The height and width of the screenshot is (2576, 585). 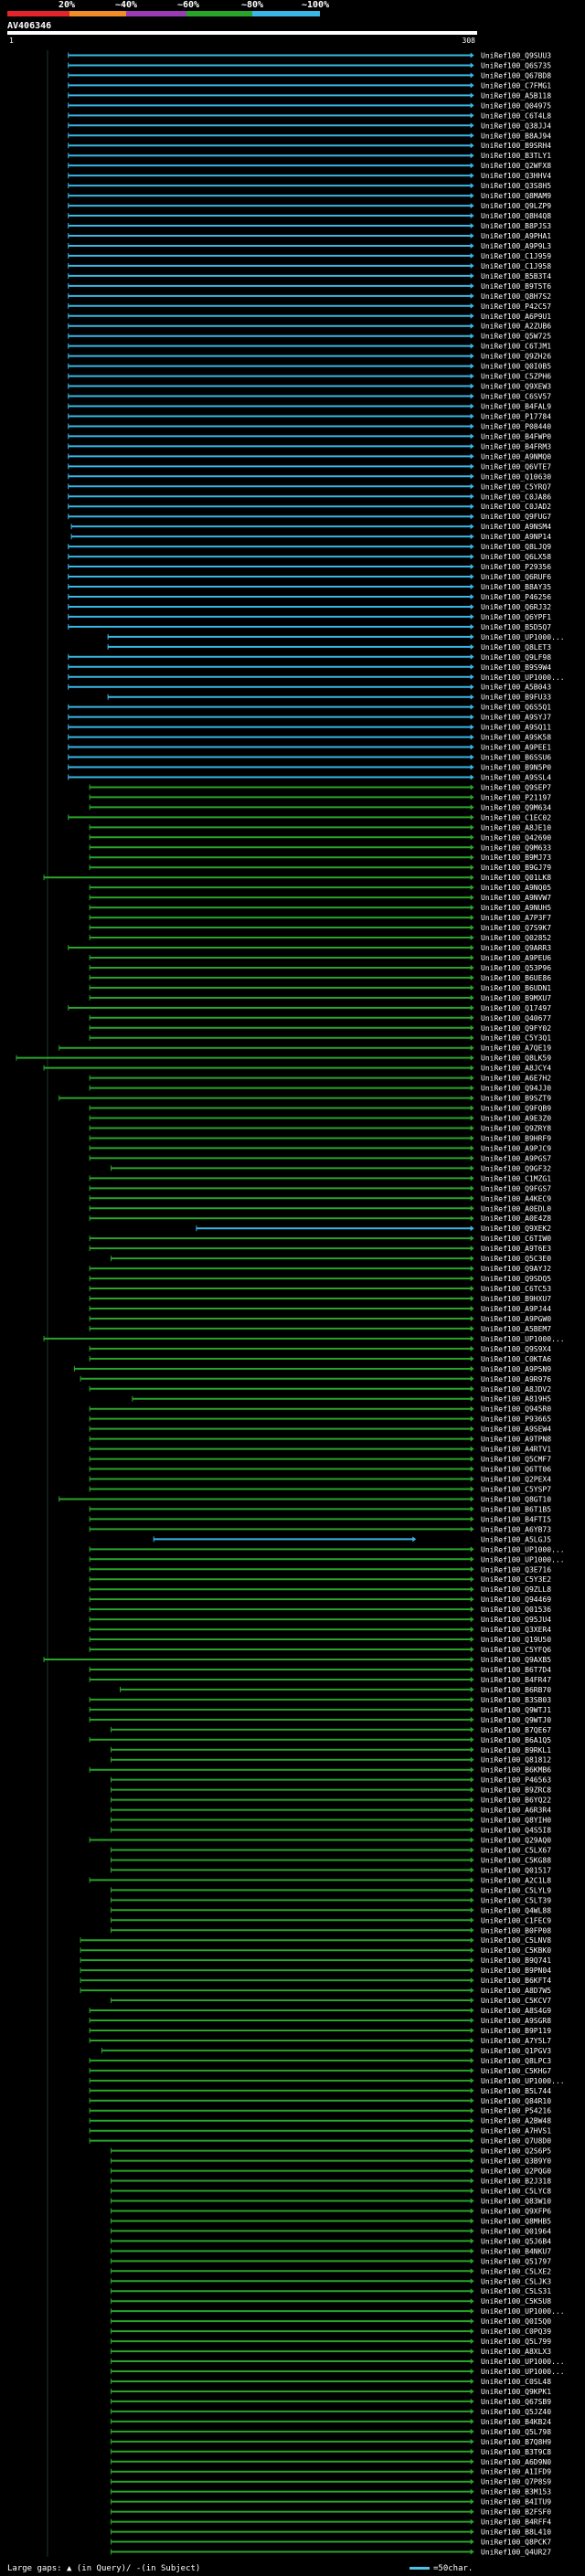 What do you see at coordinates (330, 2161) in the screenshot?
I see `hit-row: UniRef100_Q3B9Y0` at bounding box center [330, 2161].